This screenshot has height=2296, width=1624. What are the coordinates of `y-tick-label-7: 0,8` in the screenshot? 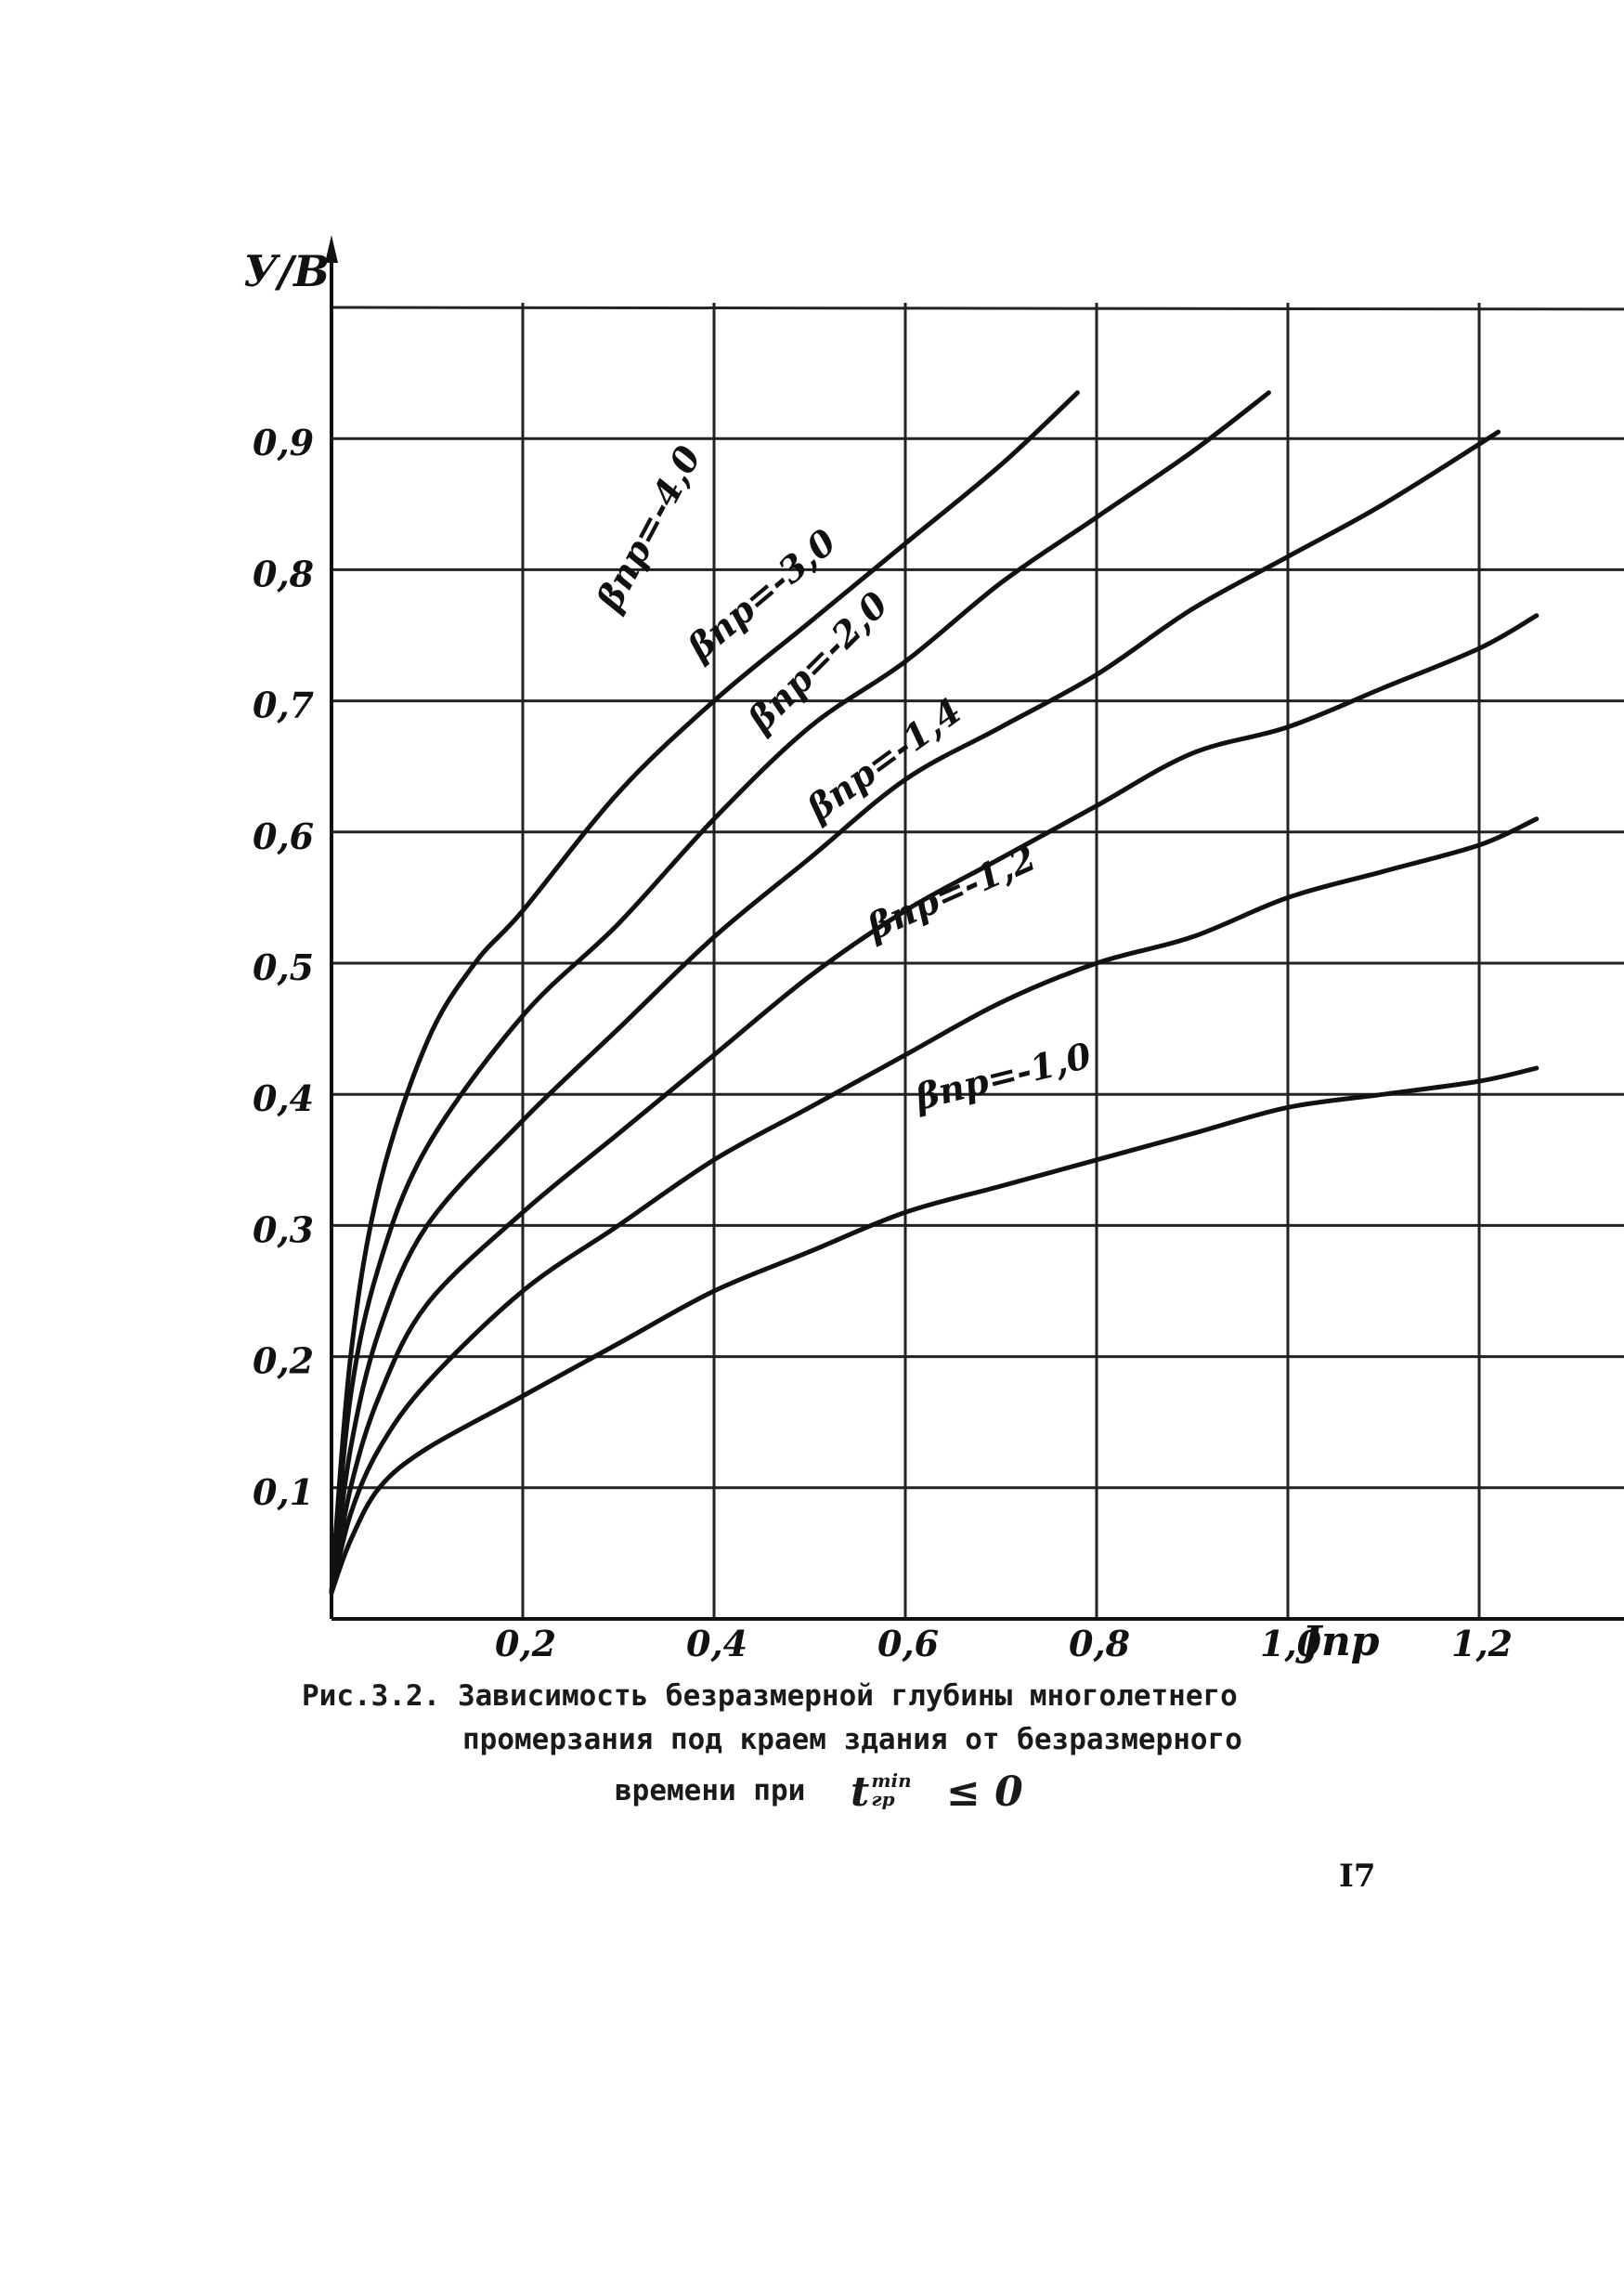 It's located at (283, 573).